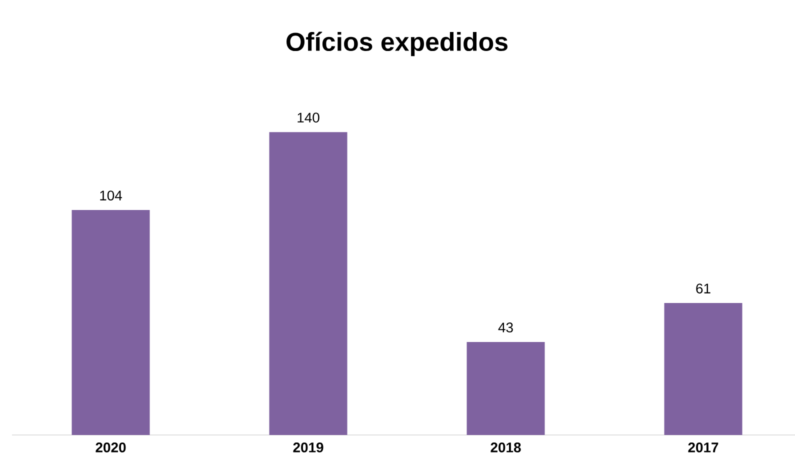  Describe the element at coordinates (505, 447) in the screenshot. I see `x-tick-label: 2018` at that location.